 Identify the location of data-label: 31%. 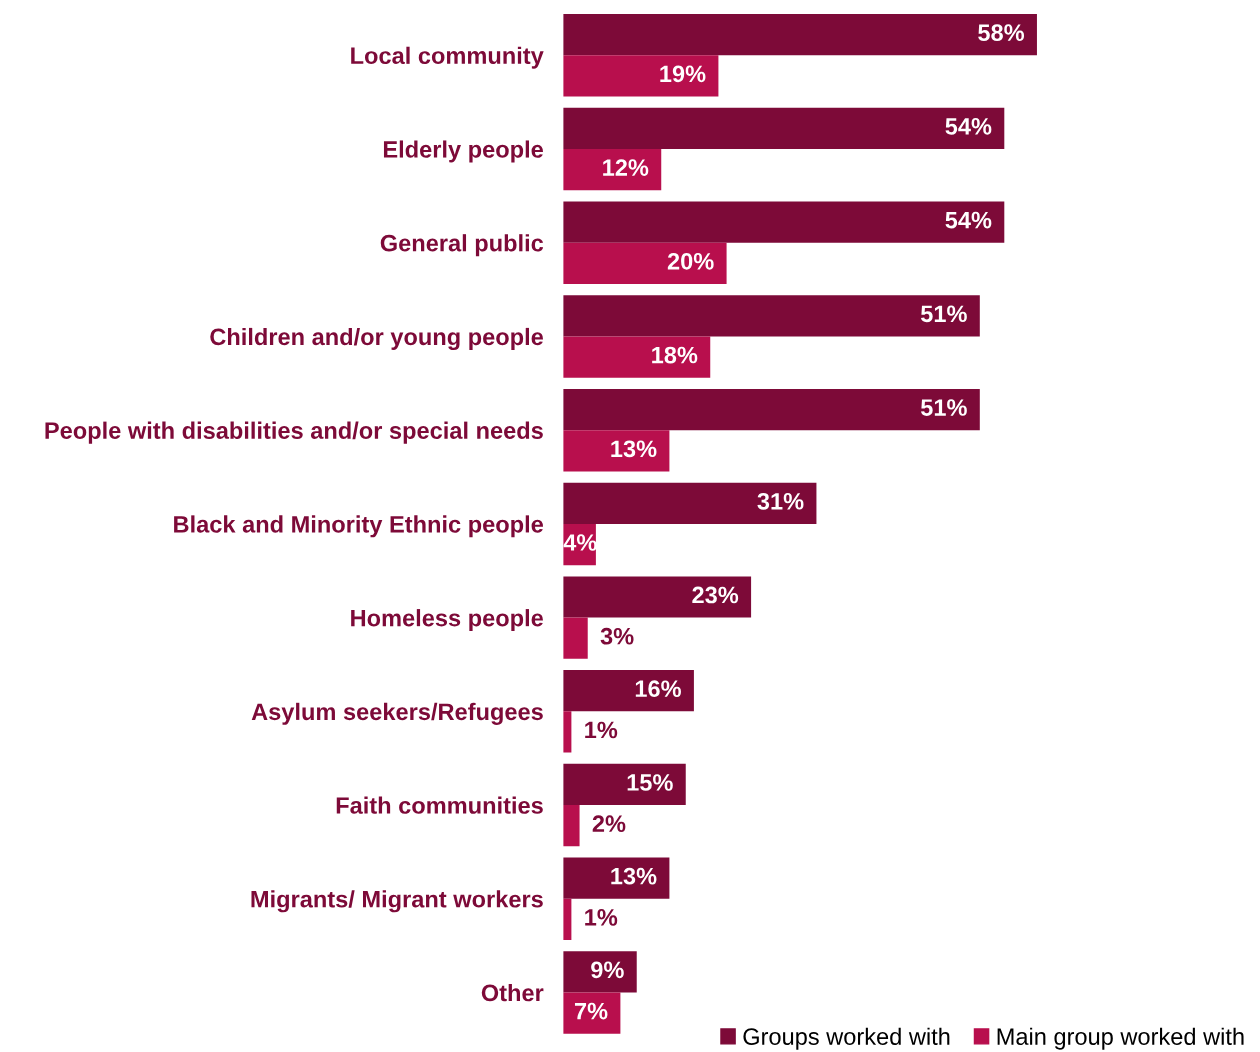
(780, 501).